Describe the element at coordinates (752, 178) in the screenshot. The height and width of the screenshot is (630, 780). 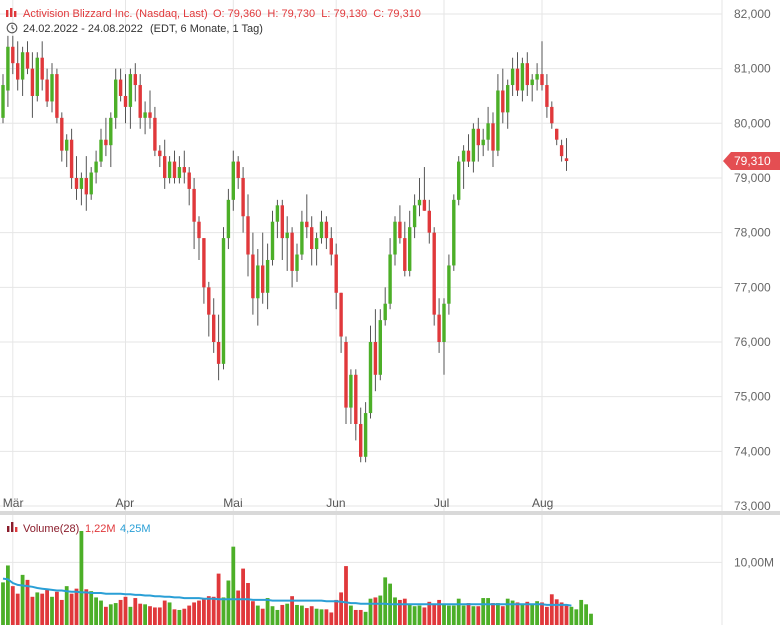
I see `y-tick-label: 79,000` at that location.